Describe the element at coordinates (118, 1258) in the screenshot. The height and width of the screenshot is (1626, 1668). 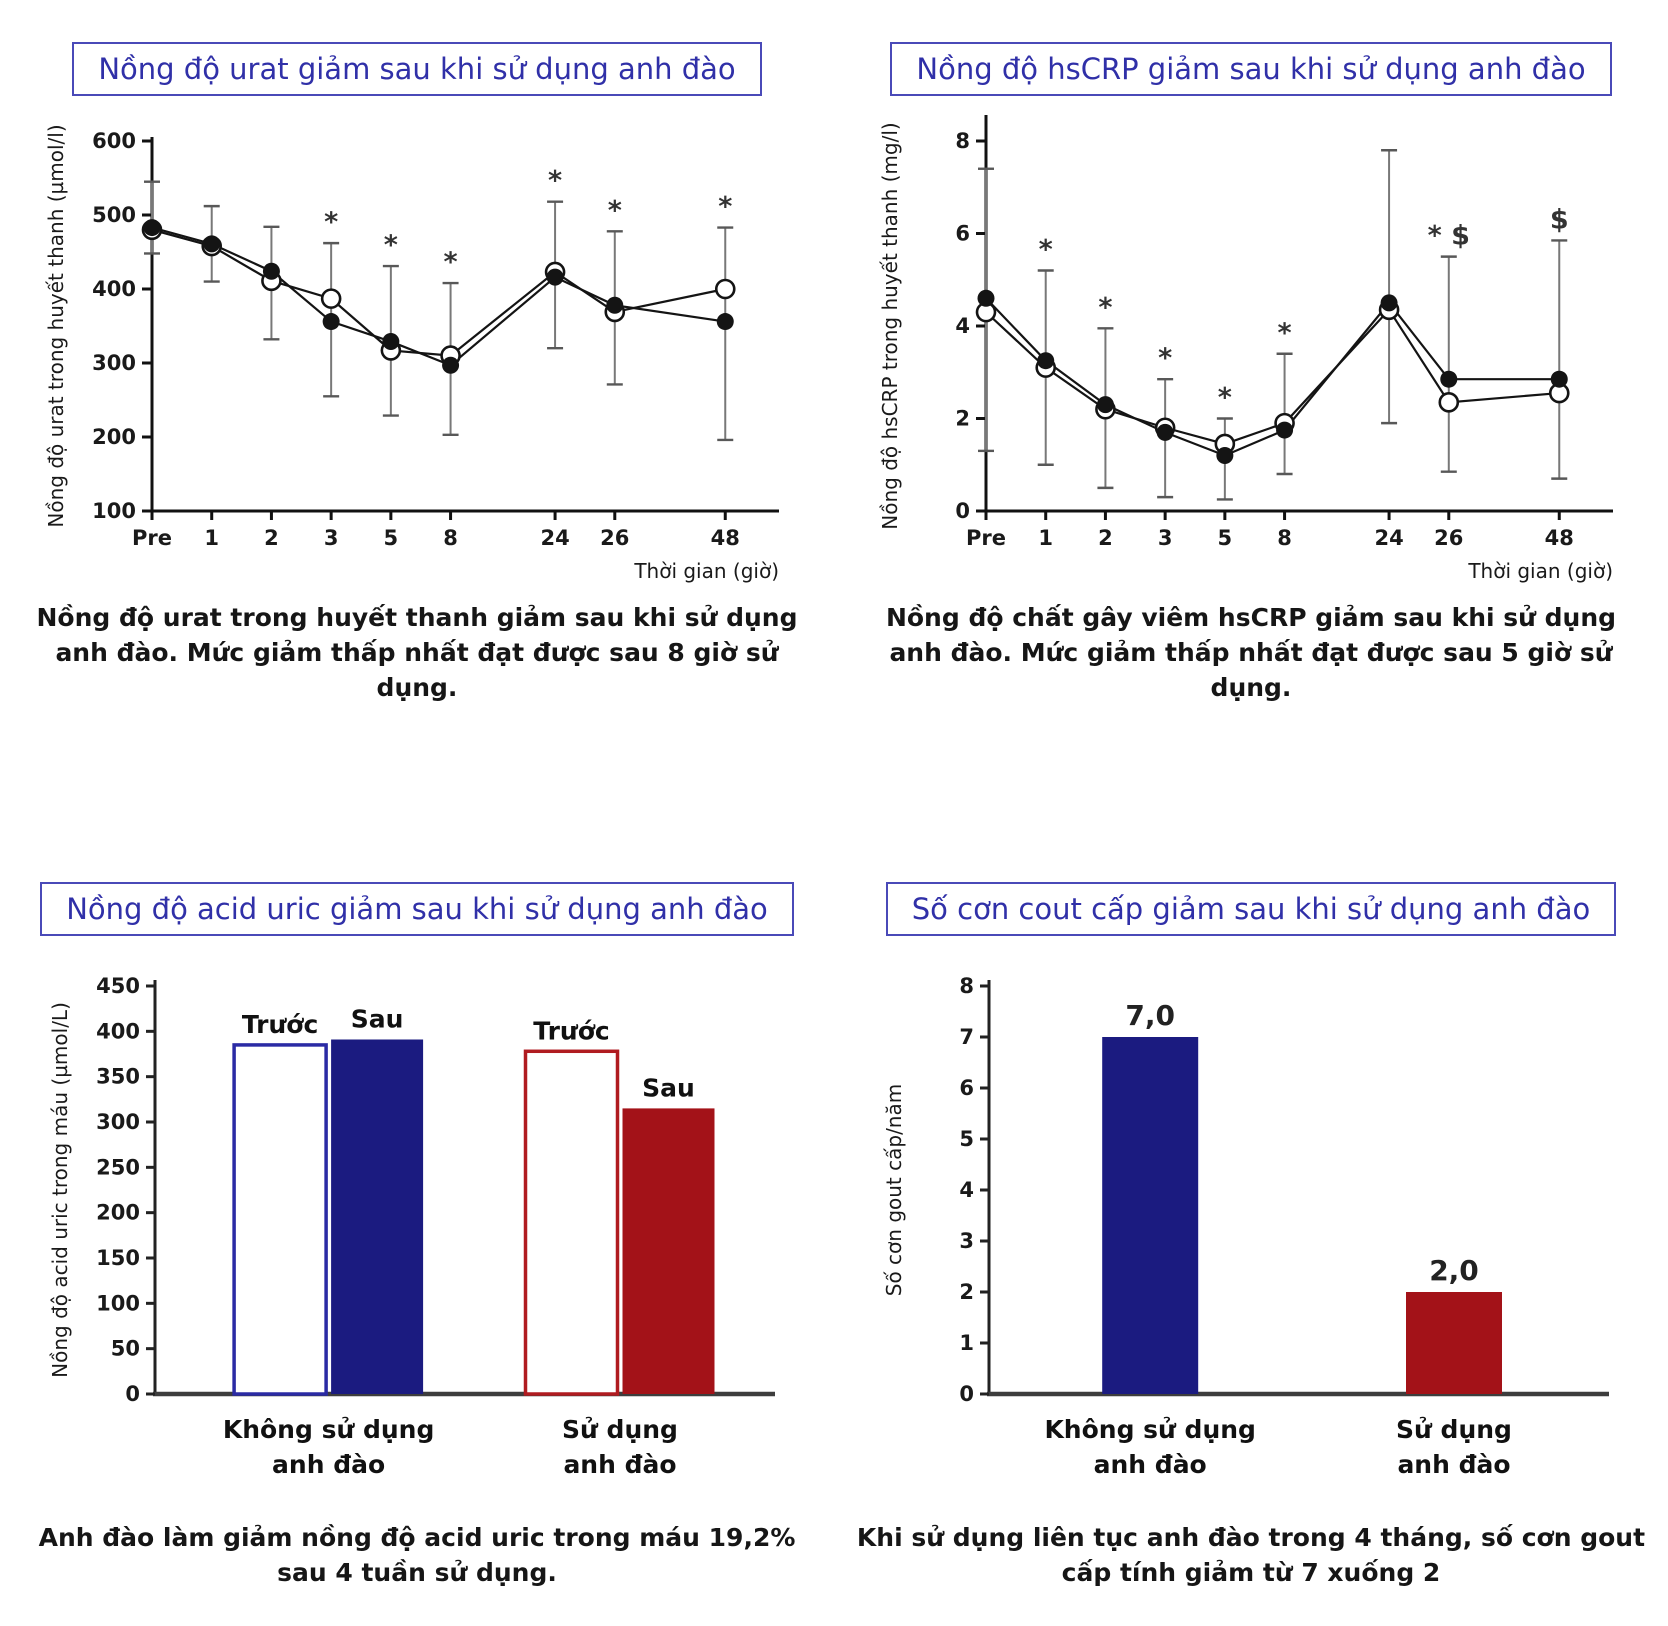
I see `svg-text: 150` at that location.